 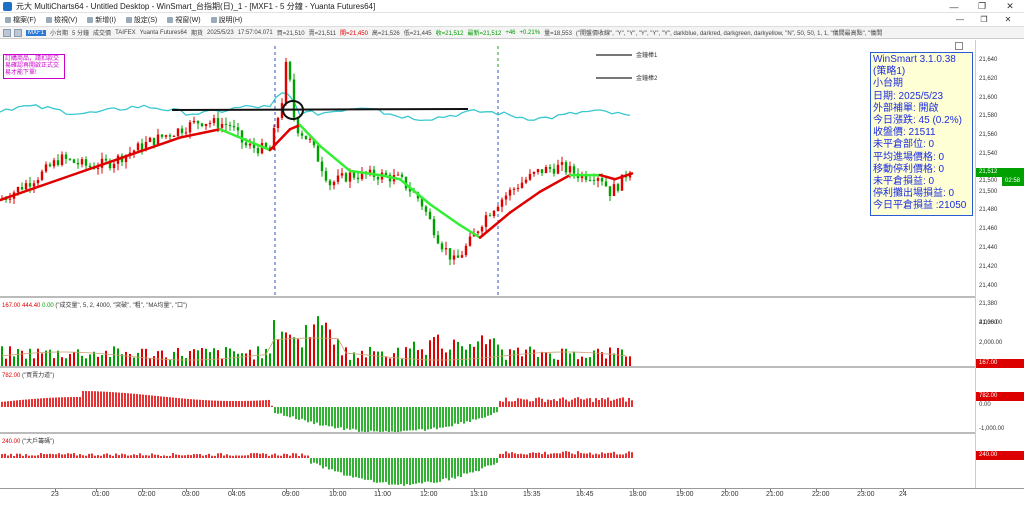 What do you see at coordinates (61, 20) in the screenshot?
I see `menu-view: 檢視(V)` at bounding box center [61, 20].